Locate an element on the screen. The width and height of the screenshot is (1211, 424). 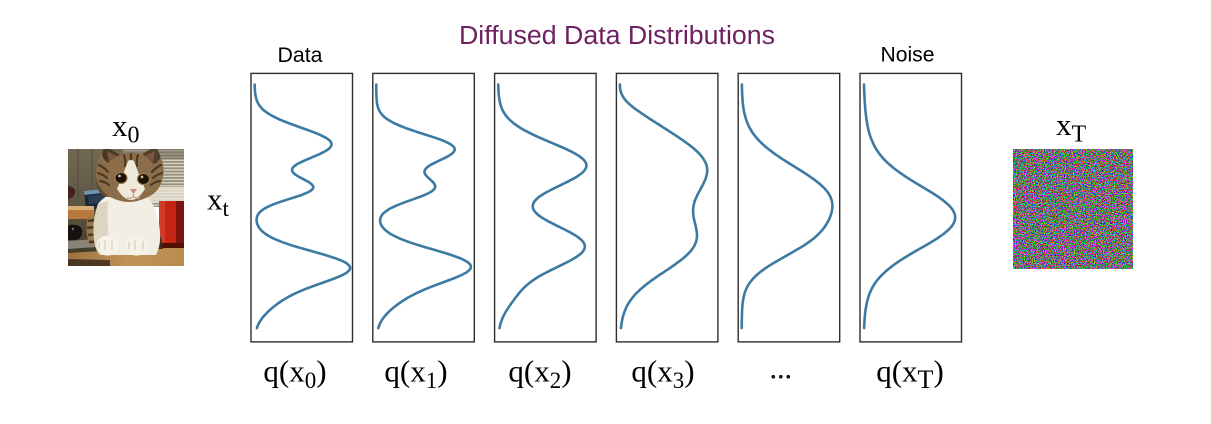
svg-text: q(x0) is located at coordinates (294, 373).